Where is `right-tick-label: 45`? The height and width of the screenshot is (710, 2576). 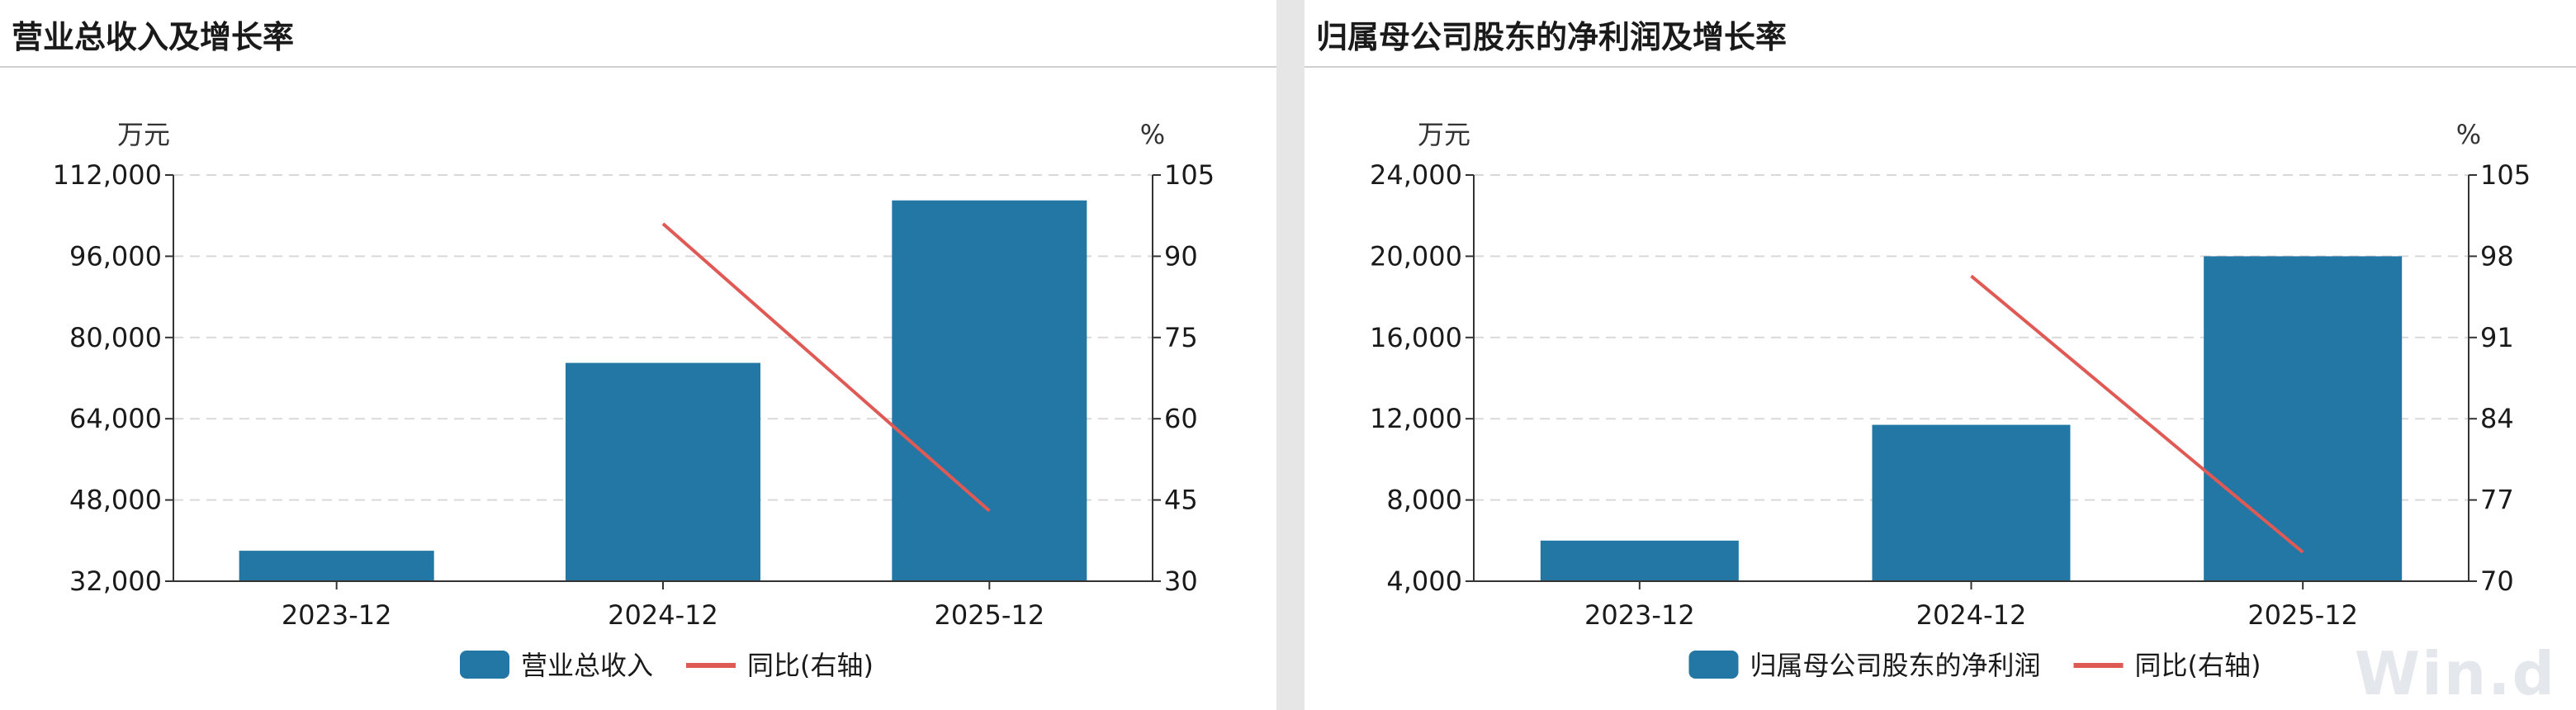
right-tick-label: 45 is located at coordinates (1181, 500).